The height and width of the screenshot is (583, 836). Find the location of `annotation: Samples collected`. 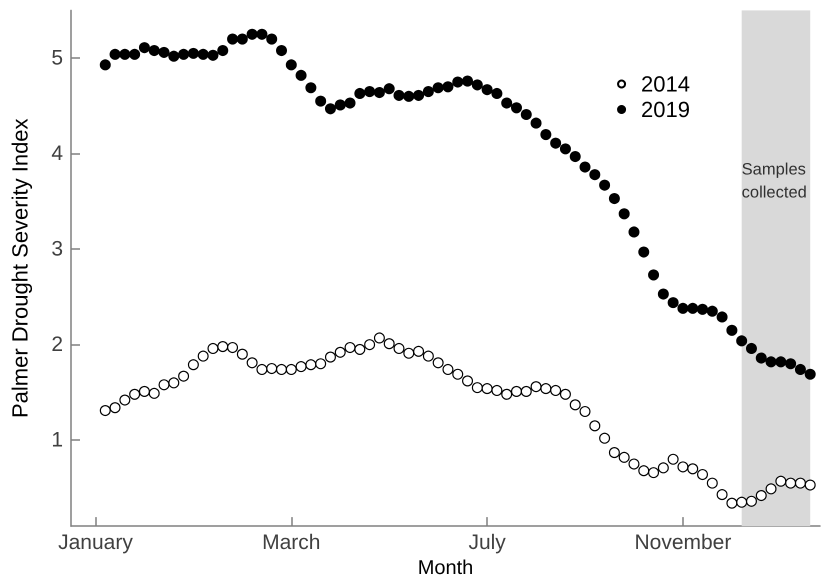

annotation: Samples collected is located at coordinates (776, 181).